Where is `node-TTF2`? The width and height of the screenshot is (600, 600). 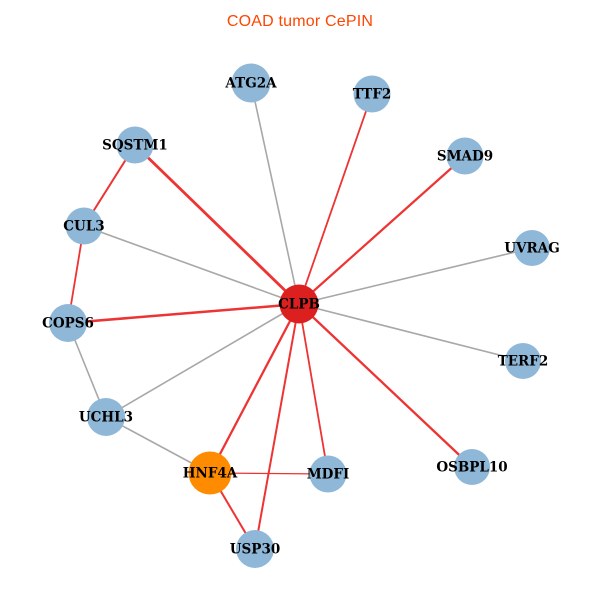
node-TTF2 is located at coordinates (372, 94).